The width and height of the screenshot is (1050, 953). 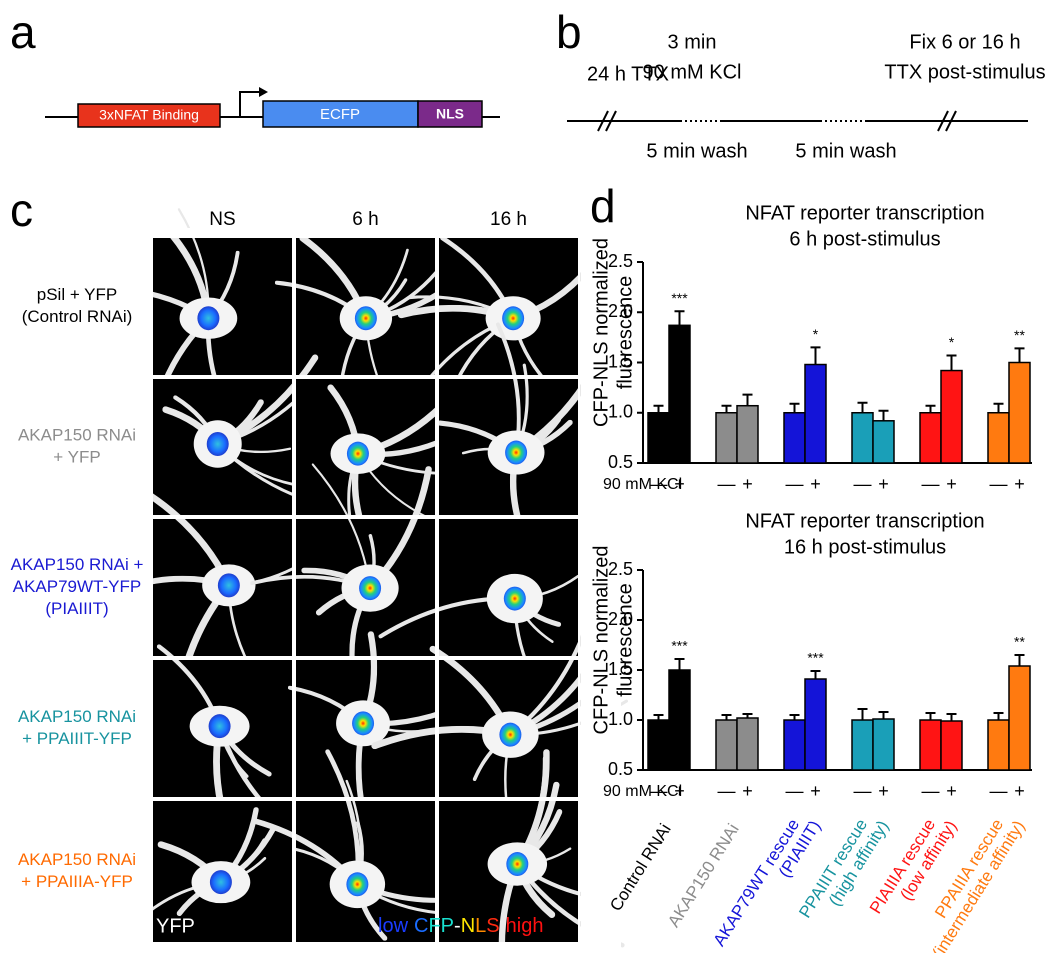 I want to click on step-label: TTX post-stimulus, so click(x=964, y=72).